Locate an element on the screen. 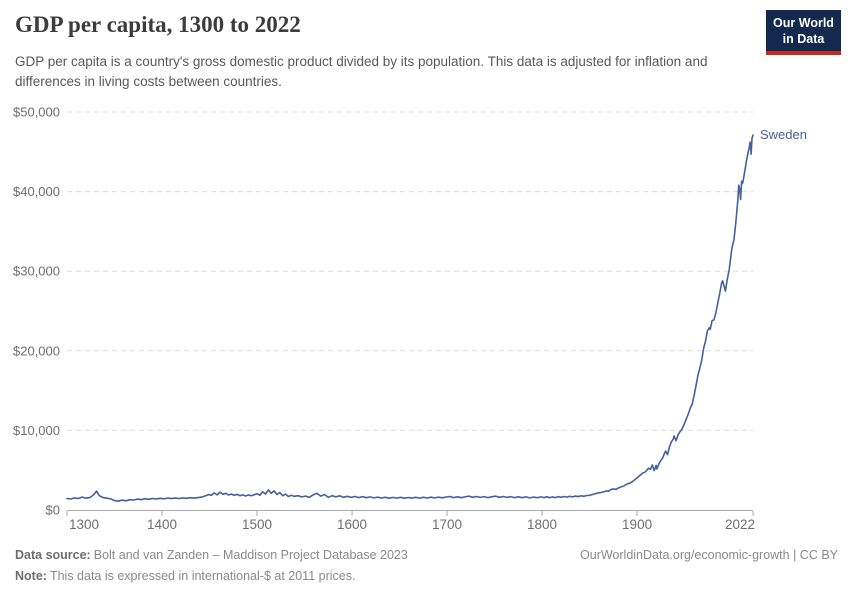 The width and height of the screenshot is (850, 600). y-tick-label-30000: $30,000 is located at coordinates (36, 271).